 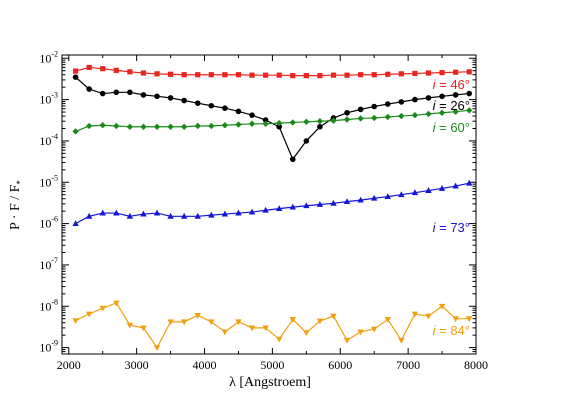 I want to click on series-labels: i = 46°i = 26°i = 60°i = 73°i = 84°, so click(x=451, y=207).